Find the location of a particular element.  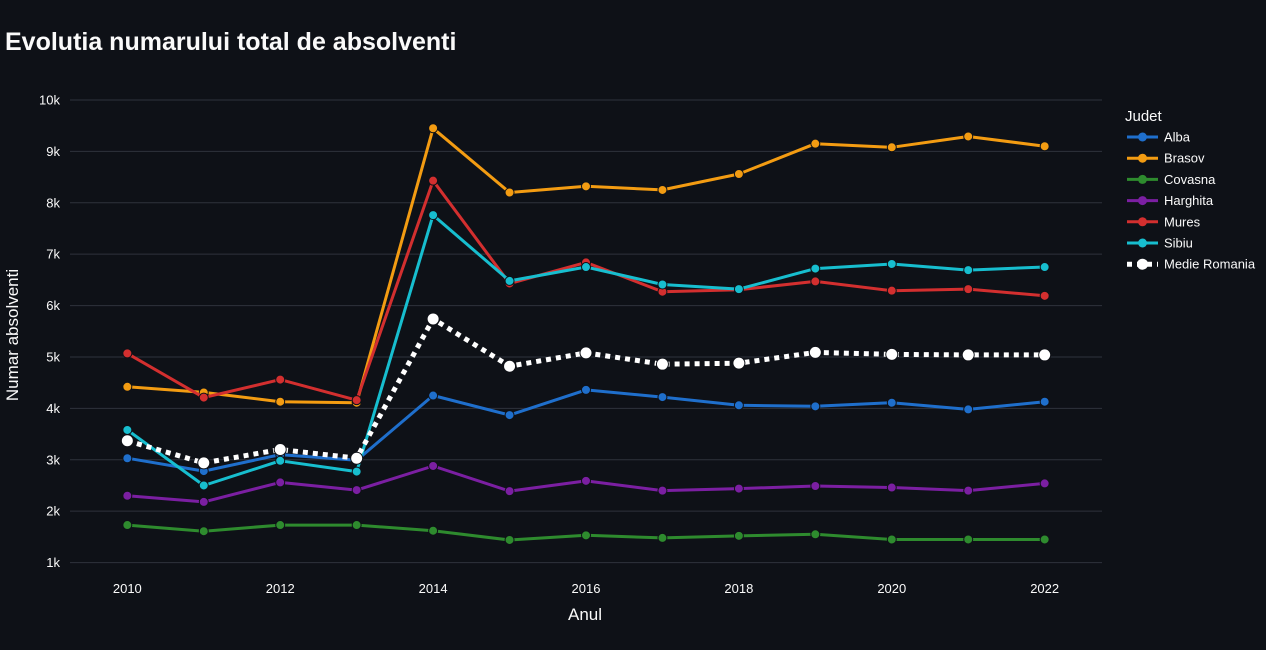

legend-label: Harghita is located at coordinates (1189, 200).